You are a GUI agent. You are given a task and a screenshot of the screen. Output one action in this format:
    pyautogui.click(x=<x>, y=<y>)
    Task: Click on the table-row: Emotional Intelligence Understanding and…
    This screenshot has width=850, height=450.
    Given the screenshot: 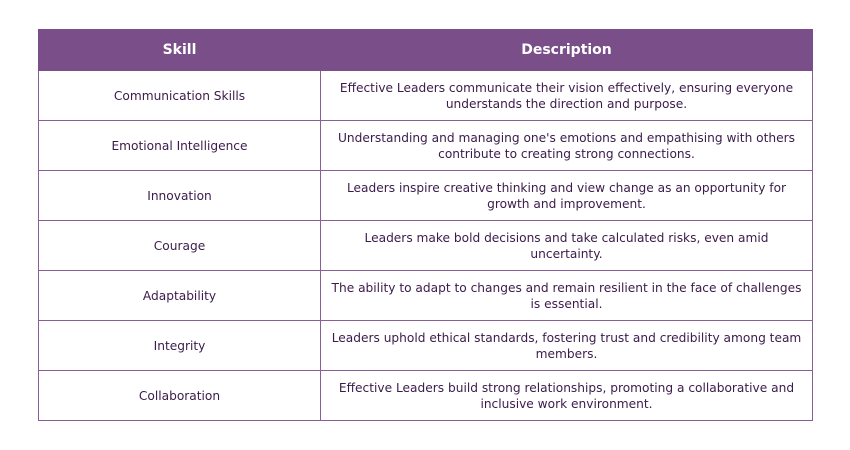 What is the action you would take?
    pyautogui.click(x=425, y=145)
    